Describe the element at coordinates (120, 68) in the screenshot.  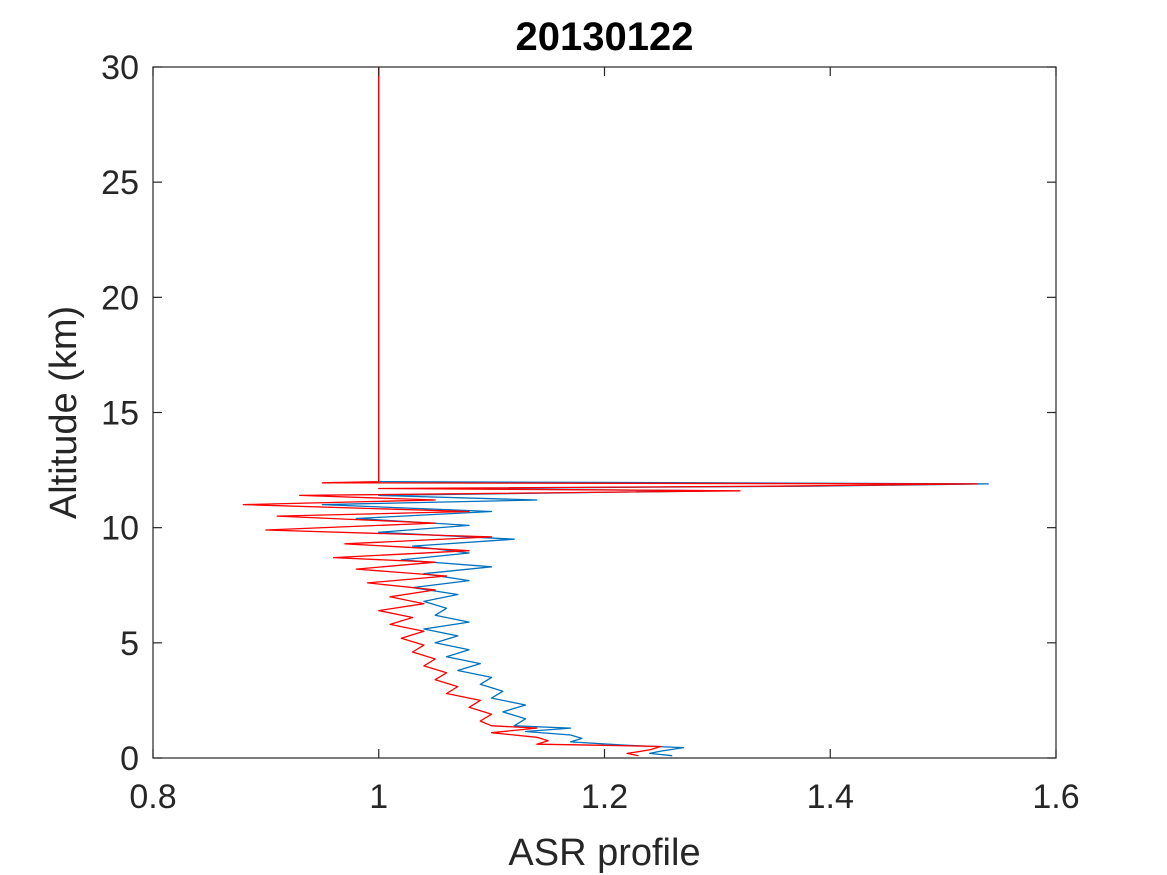
I see `y-tick-label: 30` at that location.